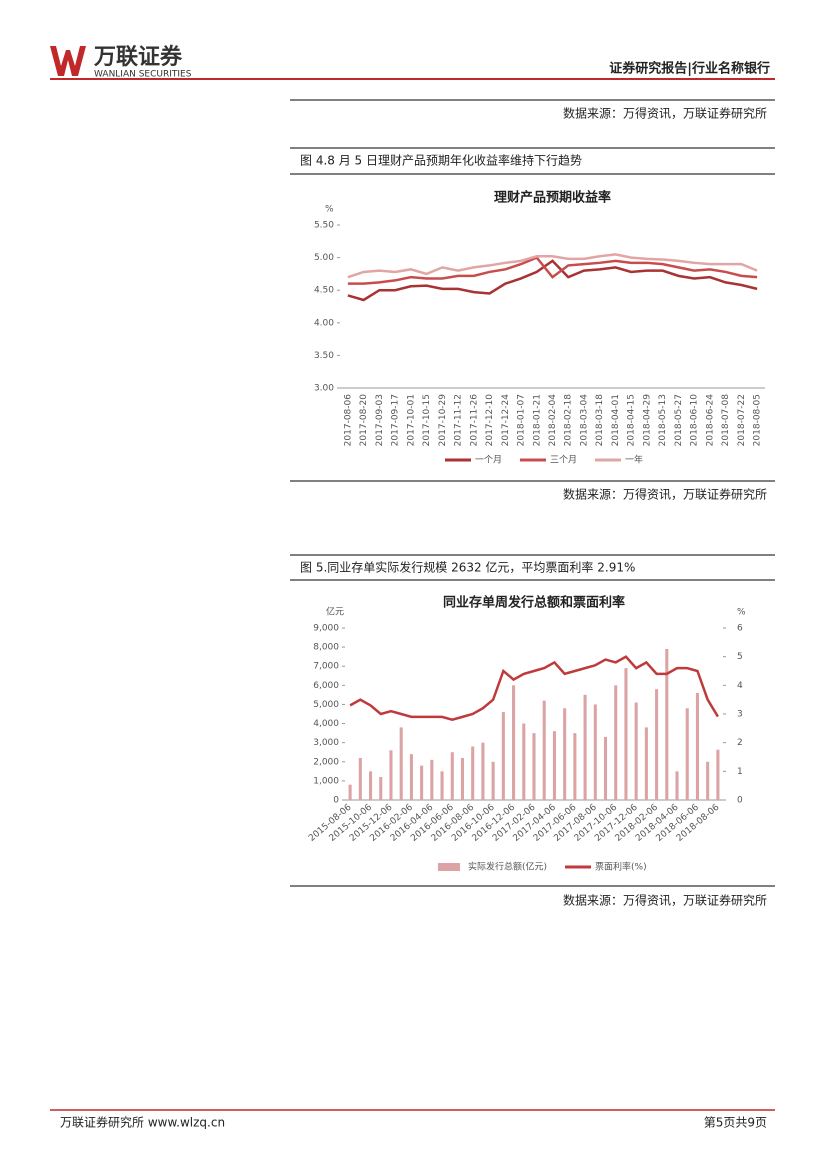 The height and width of the screenshot is (1169, 827). What do you see at coordinates (740, 657) in the screenshot?
I see `y2-tick-label: 5` at bounding box center [740, 657].